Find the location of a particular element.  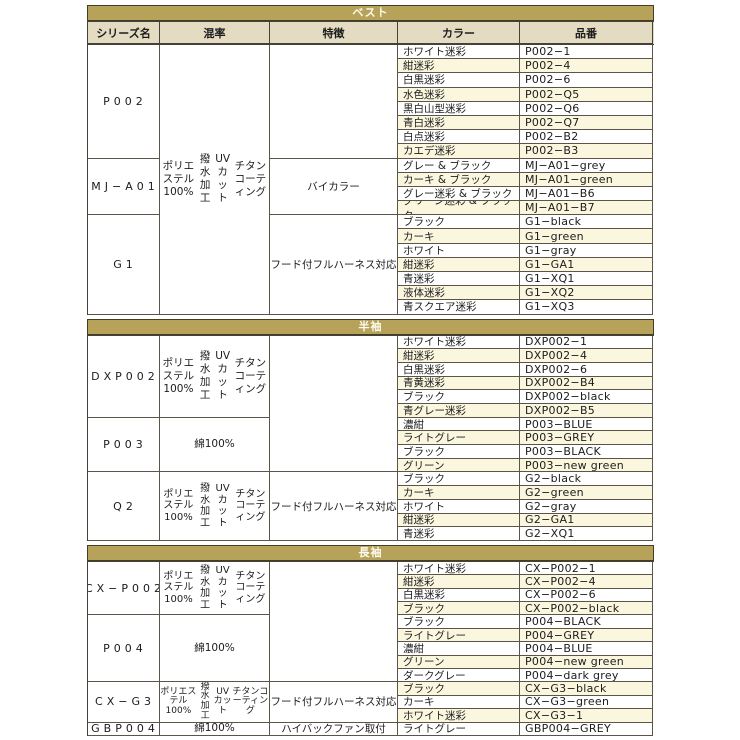

product-code-cell: G1−black is located at coordinates (586, 222).